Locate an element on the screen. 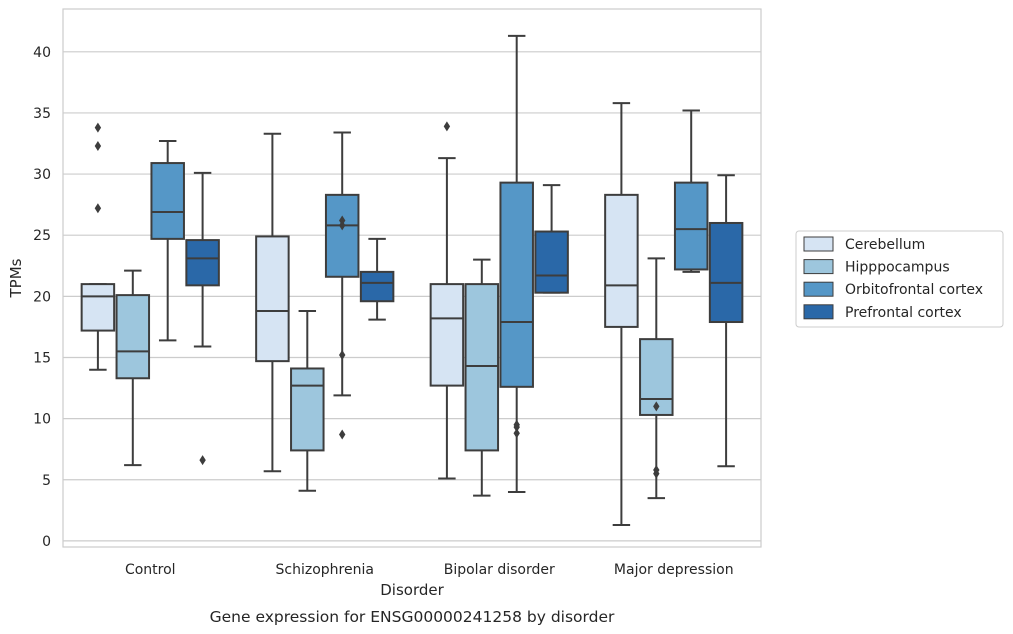 This screenshot has height=634, width=1013. legend-frame is located at coordinates (899, 279).